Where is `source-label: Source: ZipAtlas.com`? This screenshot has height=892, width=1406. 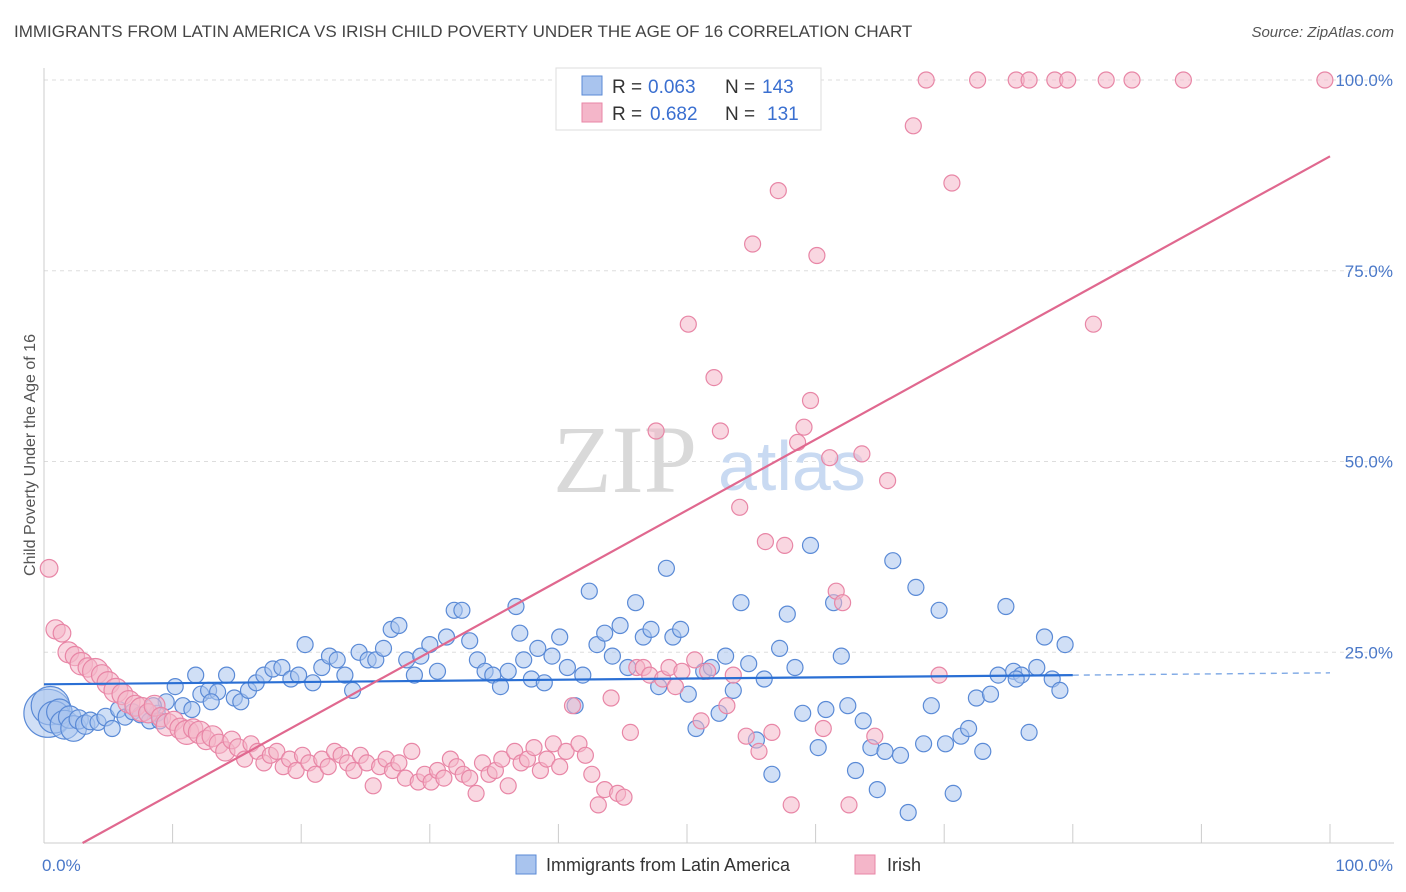 source-label: Source: ZipAtlas.com is located at coordinates (1322, 32).